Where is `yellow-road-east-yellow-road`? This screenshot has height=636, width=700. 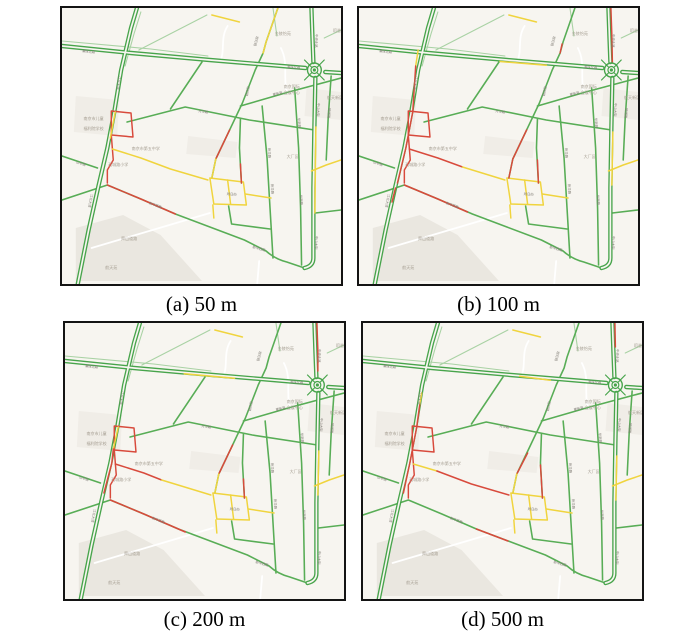 yellow-road-east-yellow-road is located at coordinates (328, 480).